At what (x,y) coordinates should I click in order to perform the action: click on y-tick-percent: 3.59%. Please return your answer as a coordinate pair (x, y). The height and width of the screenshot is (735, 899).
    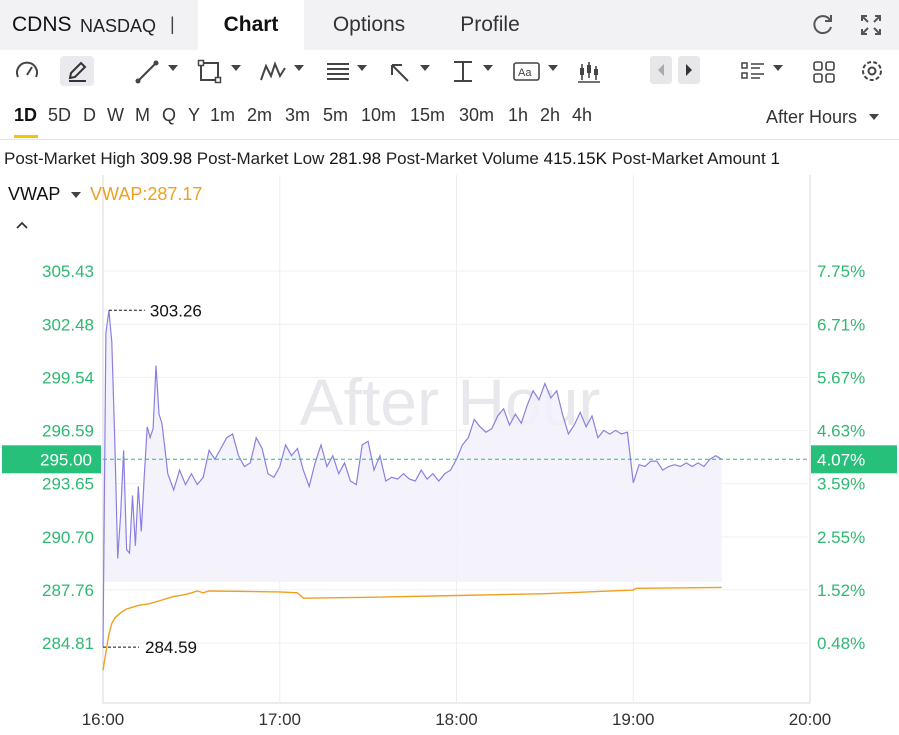
    Looking at the image, I should click on (841, 484).